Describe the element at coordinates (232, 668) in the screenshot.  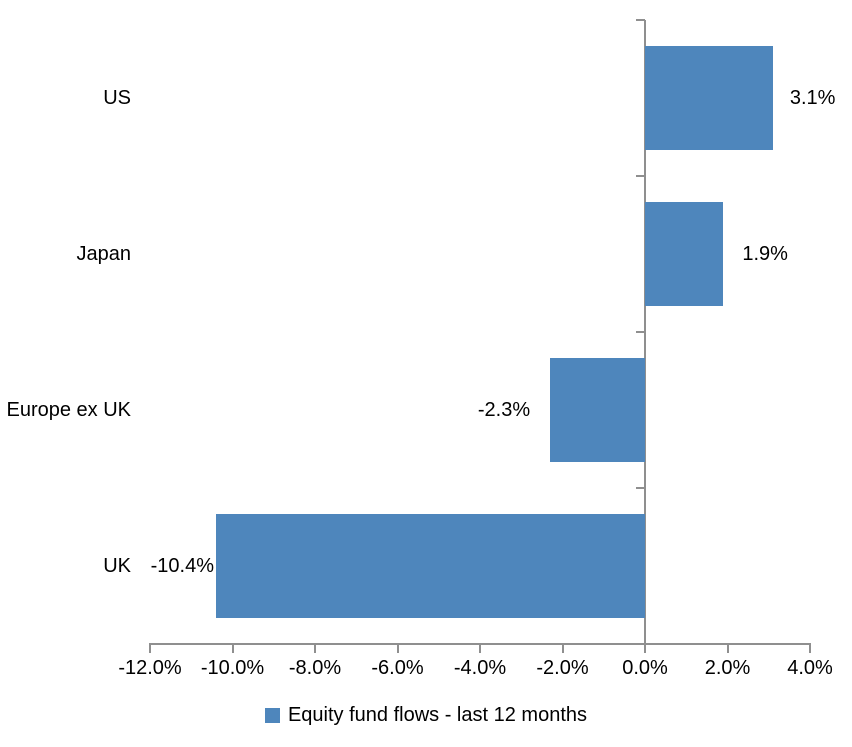
I see `x-tick-label-1: -10.0%` at that location.